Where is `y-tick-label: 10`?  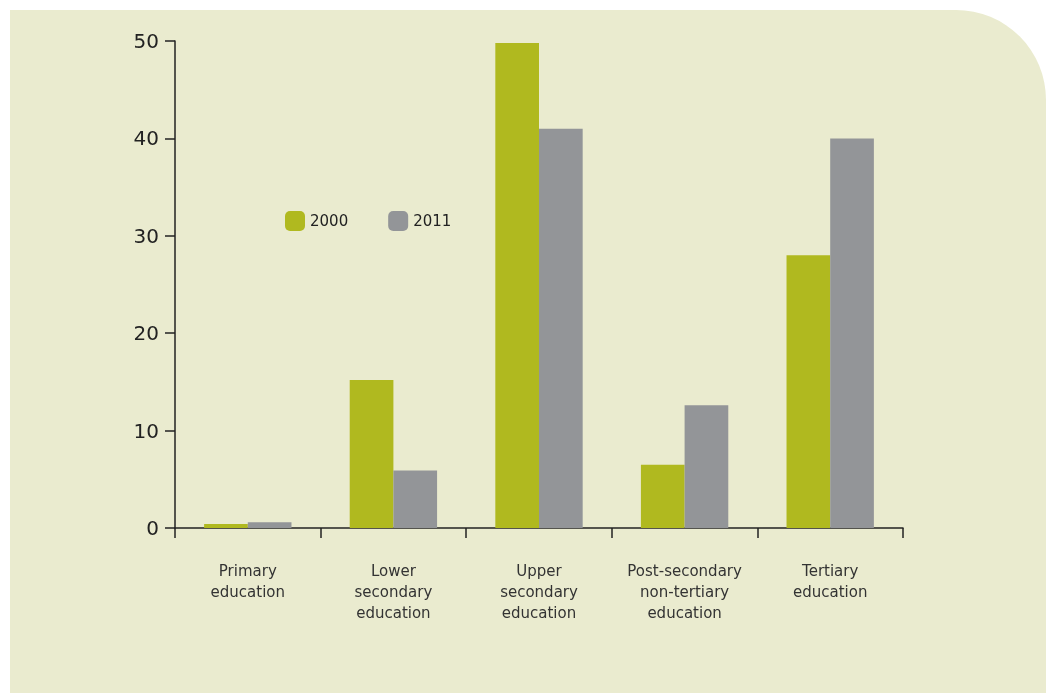 y-tick-label: 10 is located at coordinates (146, 430).